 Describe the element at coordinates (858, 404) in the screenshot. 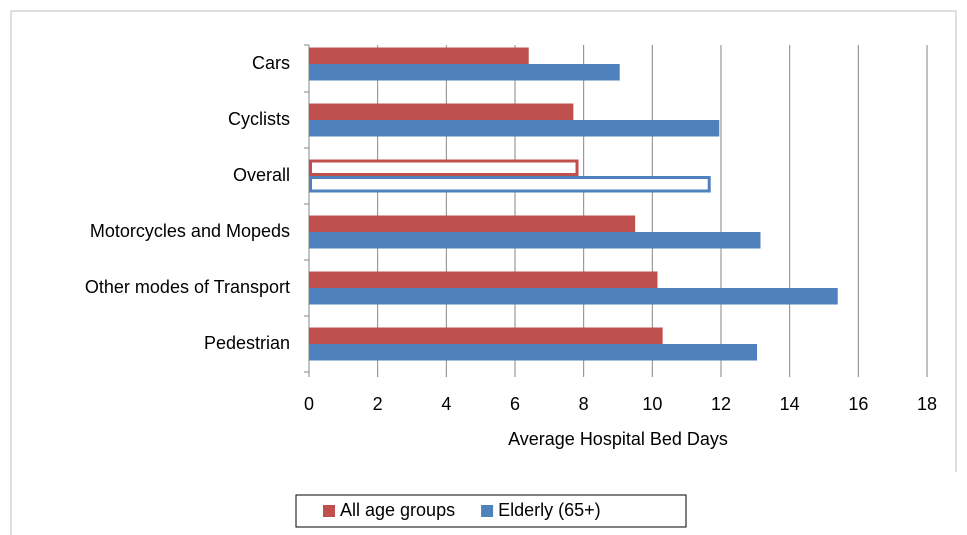

I see `x-tick-label: 16` at that location.